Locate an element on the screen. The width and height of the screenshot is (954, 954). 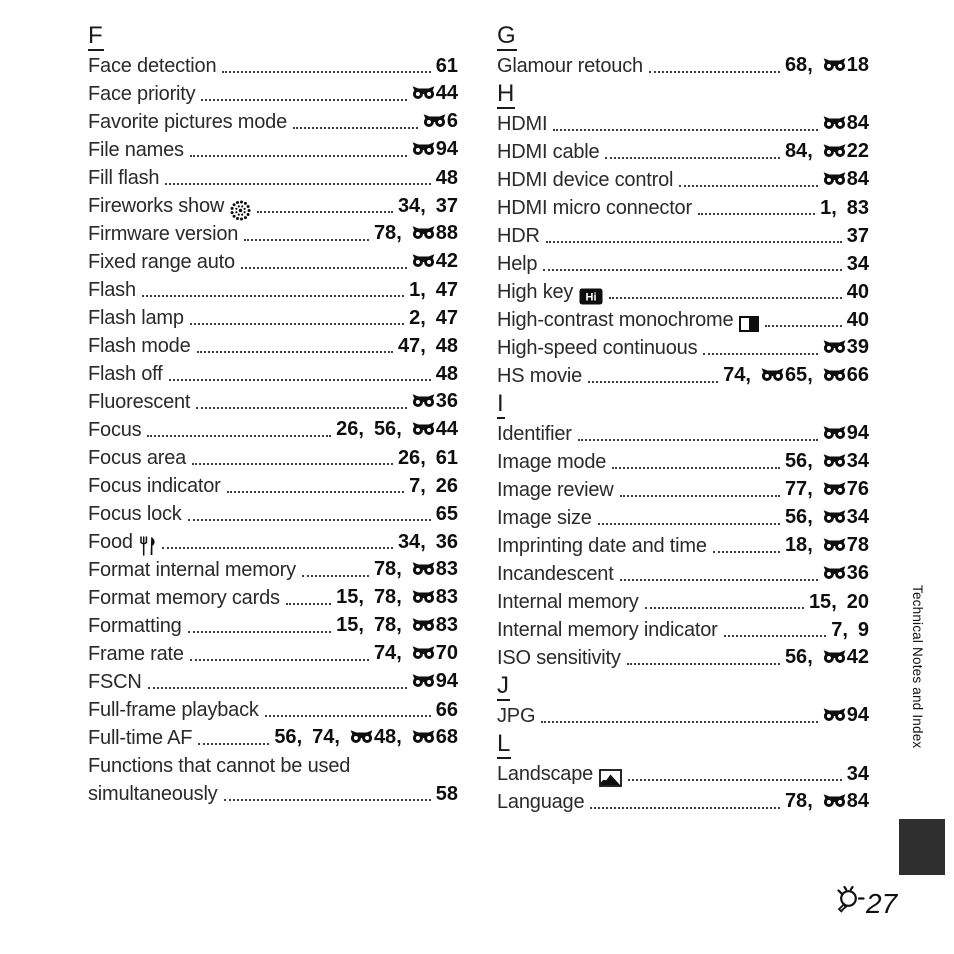
index-entry: Glamour retouch 68, 18 is located at coordinates (683, 66).